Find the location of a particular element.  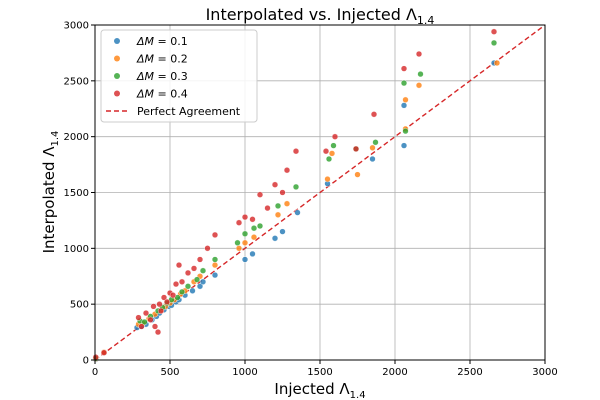

y-tick-label: 1500 is located at coordinates (76, 193).